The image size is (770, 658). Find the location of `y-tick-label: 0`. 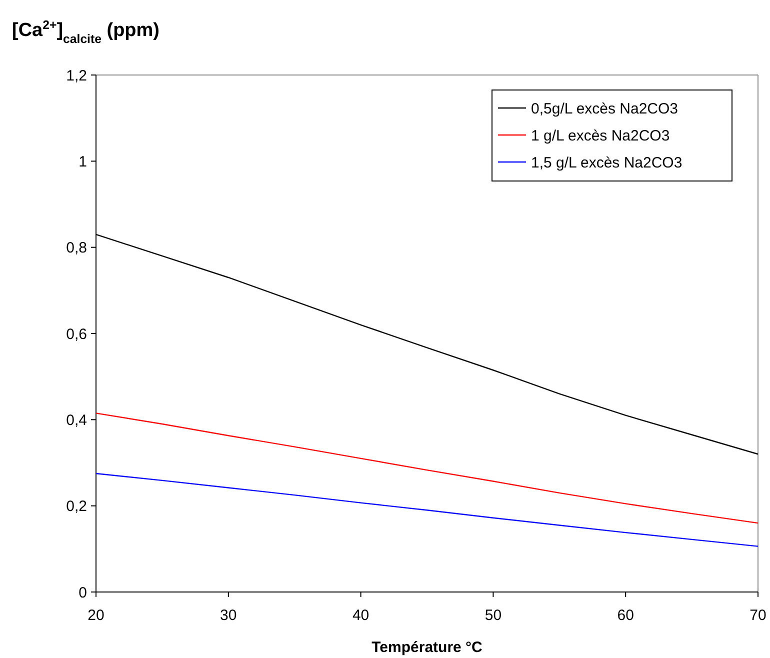

y-tick-label: 0 is located at coordinates (82, 593).